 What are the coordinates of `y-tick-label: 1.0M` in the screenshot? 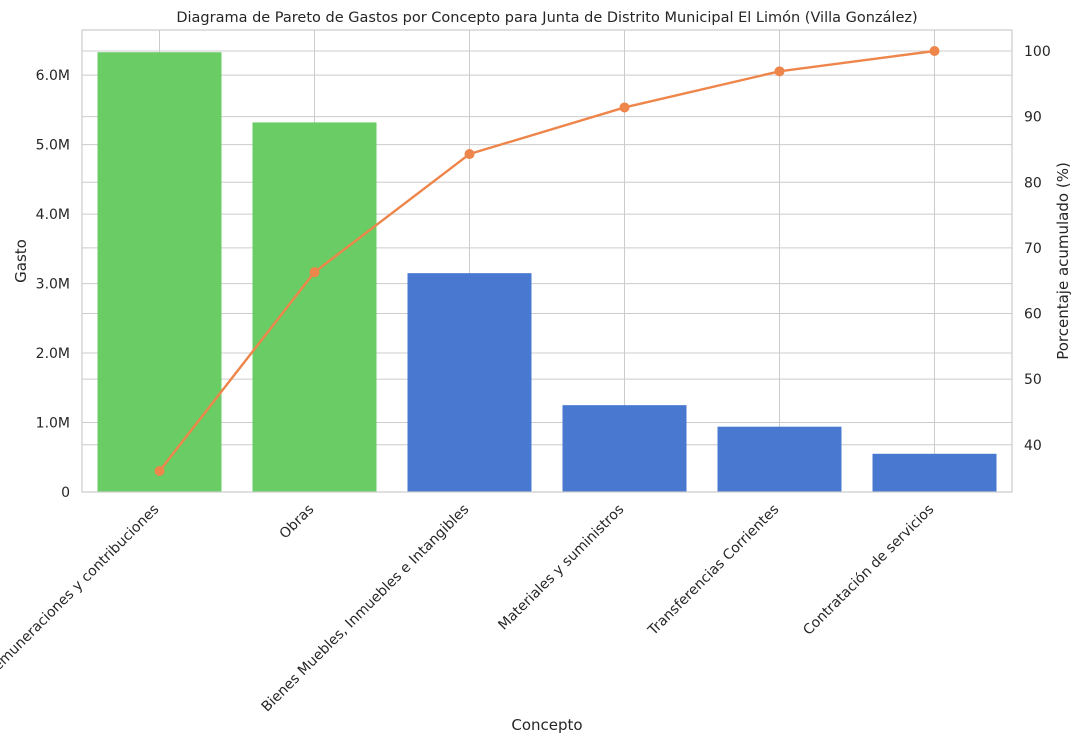 It's located at (53, 424).